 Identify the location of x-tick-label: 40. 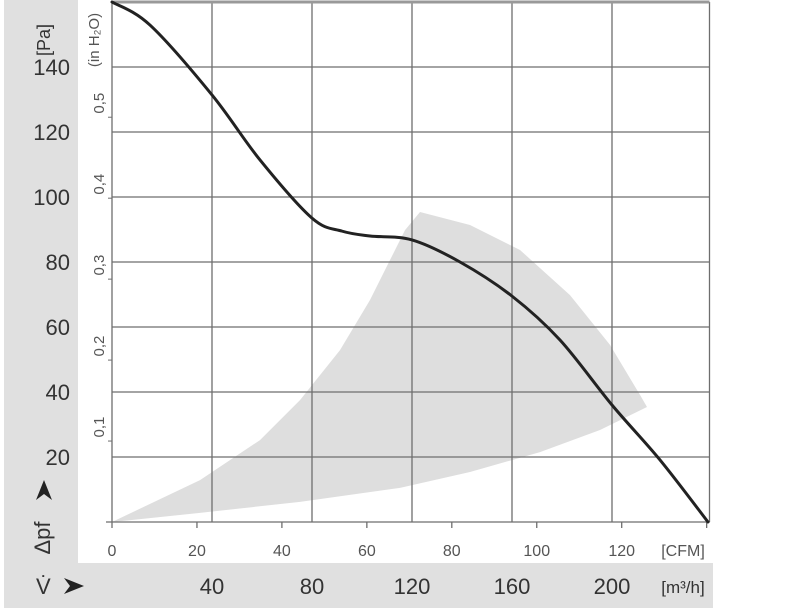
(212, 586).